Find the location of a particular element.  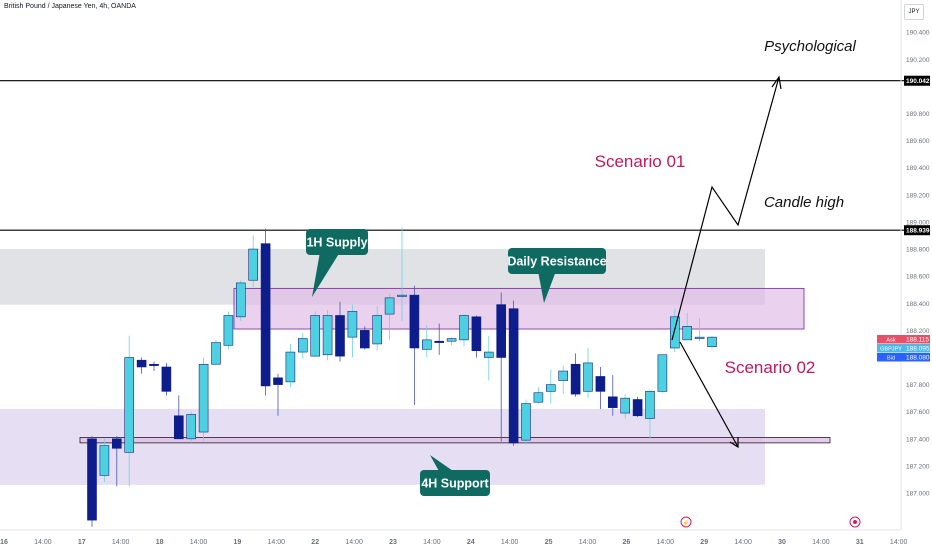

y-tick-label: 190.400 is located at coordinates (918, 33).